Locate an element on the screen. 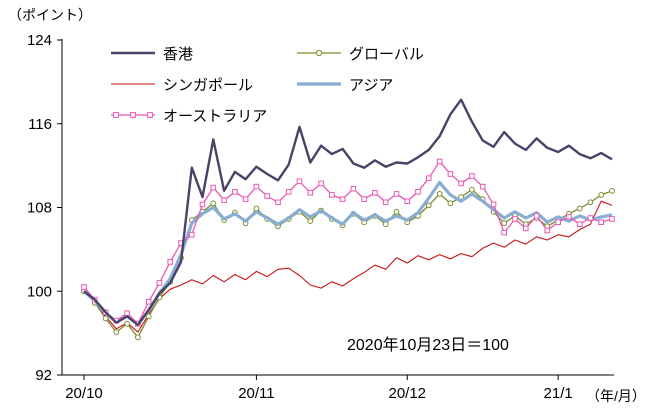 The image size is (656, 419). legend-item-hongkong: 香港 is located at coordinates (191, 53).